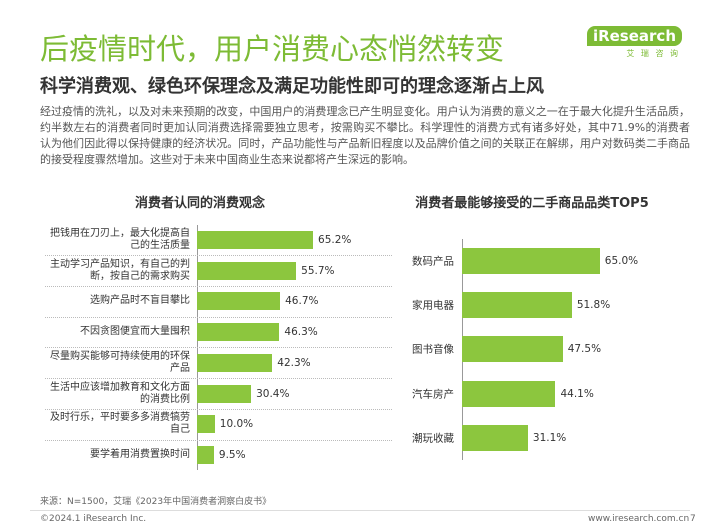 The width and height of the screenshot is (710, 532). What do you see at coordinates (549, 437) in the screenshot?
I see `value-label: 31.1%` at bounding box center [549, 437].